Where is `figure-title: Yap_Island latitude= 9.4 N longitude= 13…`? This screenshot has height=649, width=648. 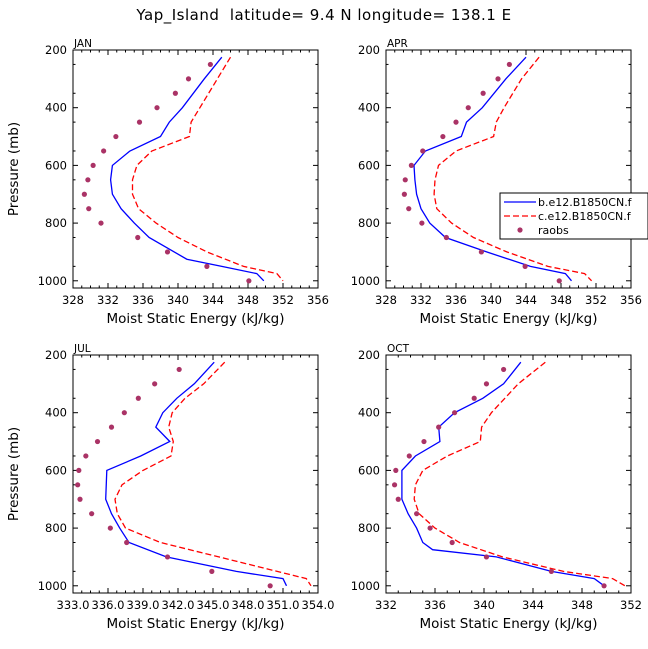 figure-title: Yap_Island latitude= 9.4 N longitude= 13… is located at coordinates (324, 15).